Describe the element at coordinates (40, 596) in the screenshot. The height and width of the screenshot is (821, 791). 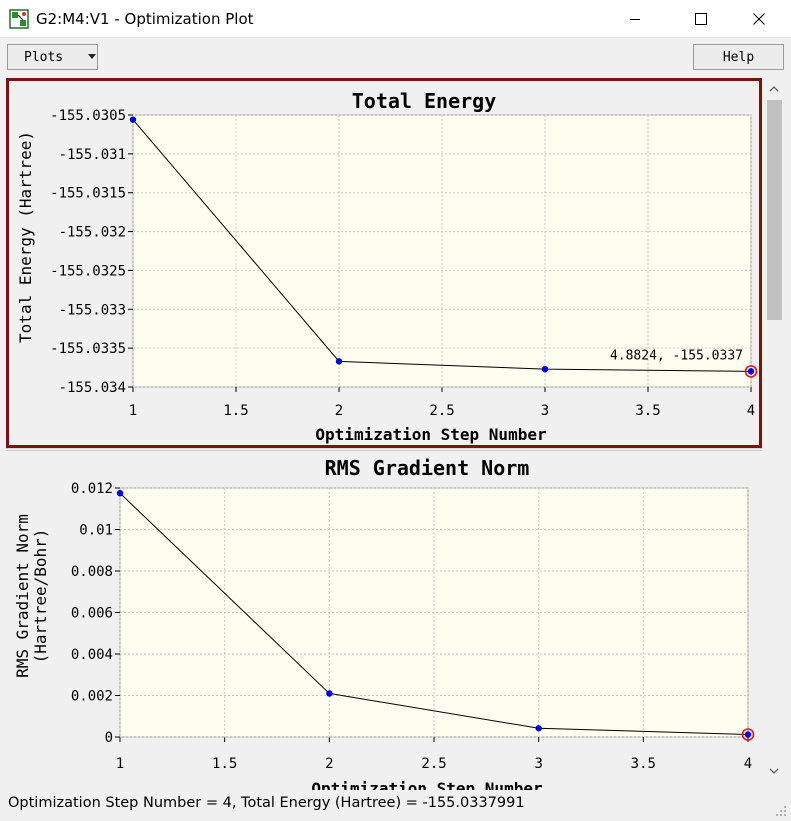
I see `y-axis-label-units: (Hartree/Bohr)` at that location.